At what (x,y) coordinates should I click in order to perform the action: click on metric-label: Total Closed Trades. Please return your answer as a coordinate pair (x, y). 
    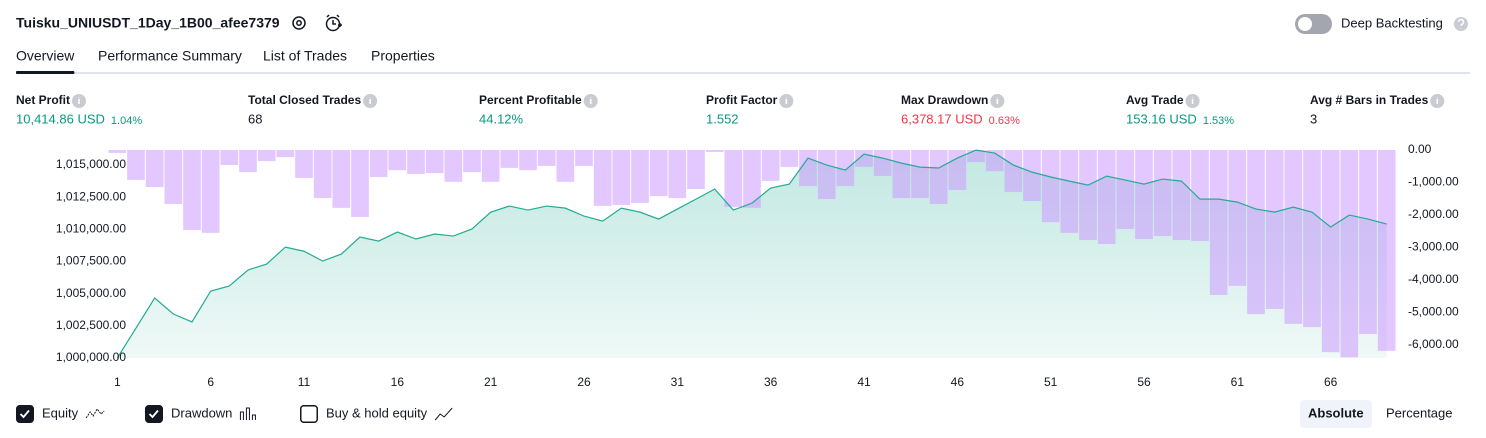
    Looking at the image, I should click on (304, 100).